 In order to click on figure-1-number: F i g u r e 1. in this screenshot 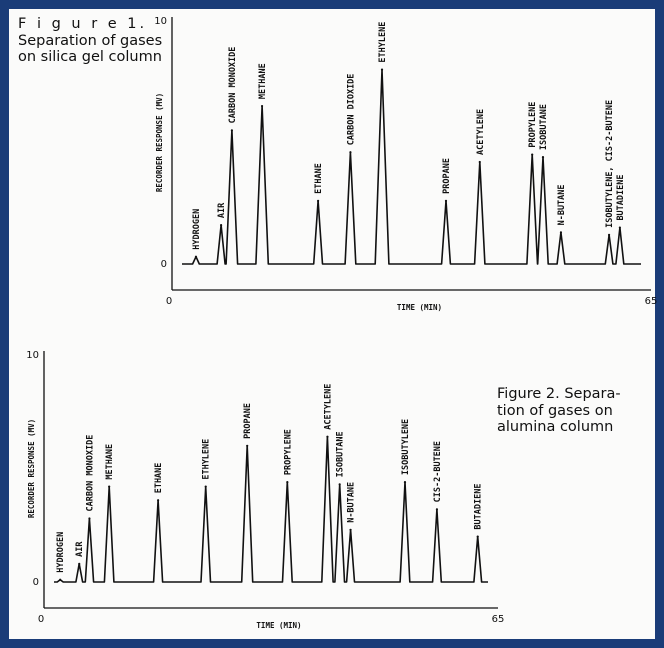, I will do `click(83, 24)`.